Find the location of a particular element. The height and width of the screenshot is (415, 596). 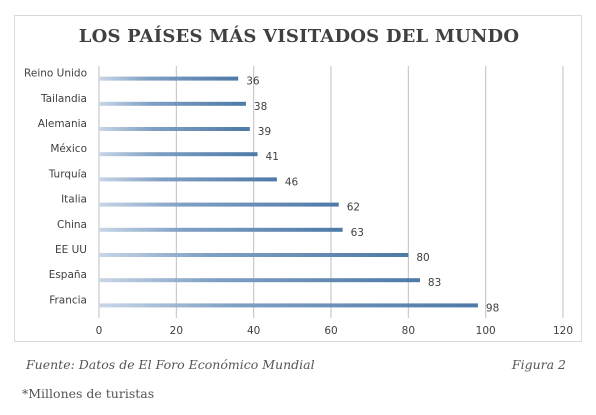

value-label: 39 is located at coordinates (264, 132).